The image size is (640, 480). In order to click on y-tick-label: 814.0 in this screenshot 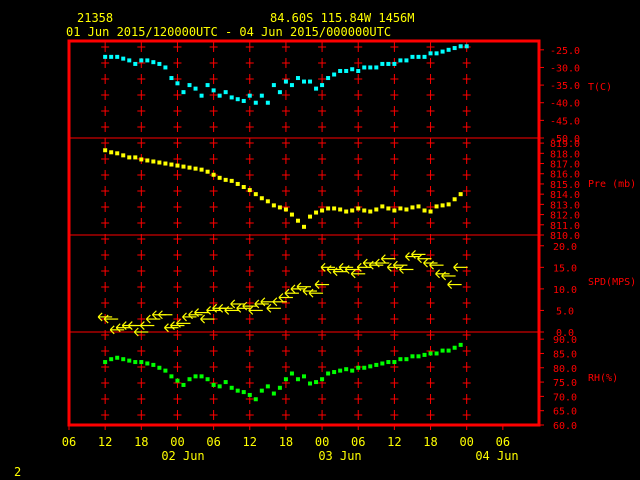, I will do `click(565, 195)`.